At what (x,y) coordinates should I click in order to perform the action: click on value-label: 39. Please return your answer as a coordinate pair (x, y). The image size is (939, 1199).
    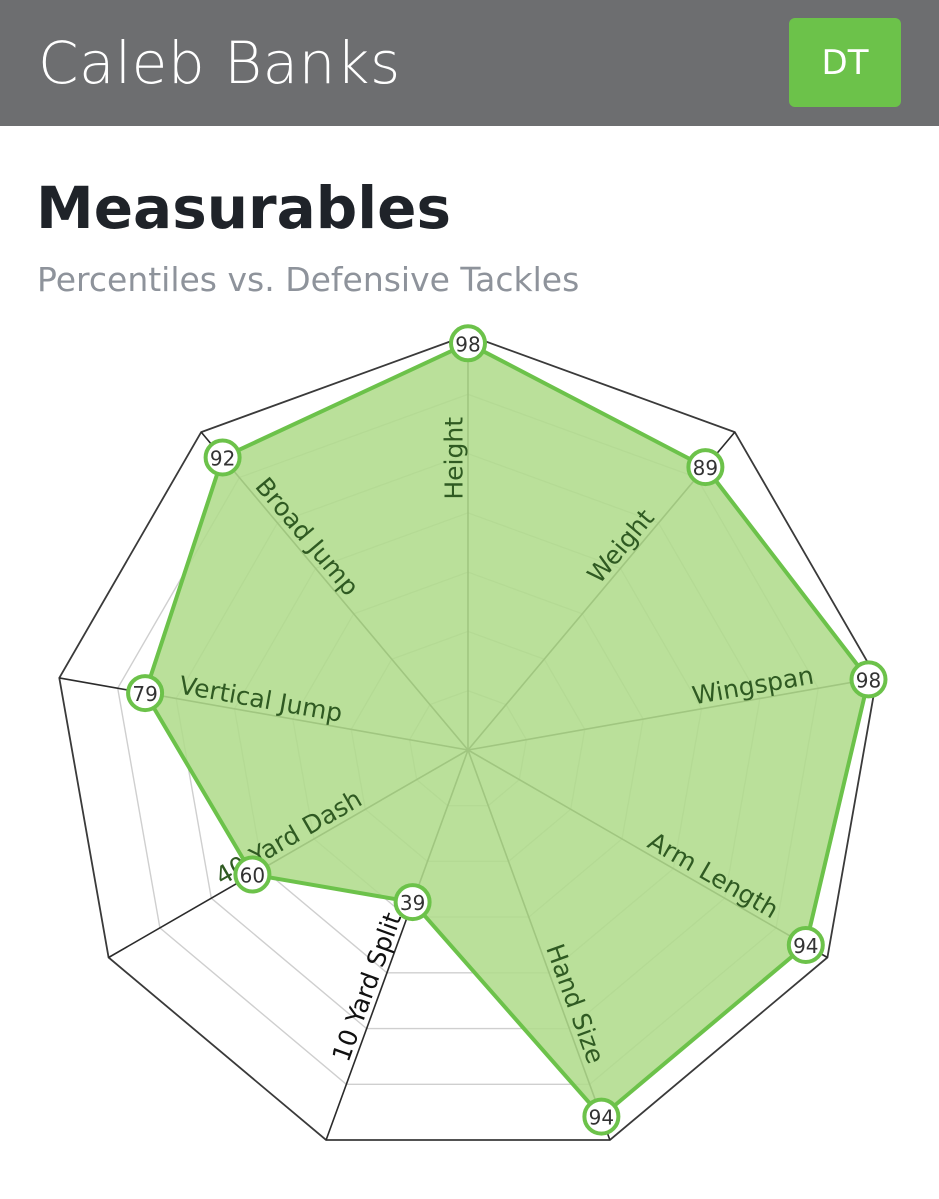
    Looking at the image, I should click on (412, 903).